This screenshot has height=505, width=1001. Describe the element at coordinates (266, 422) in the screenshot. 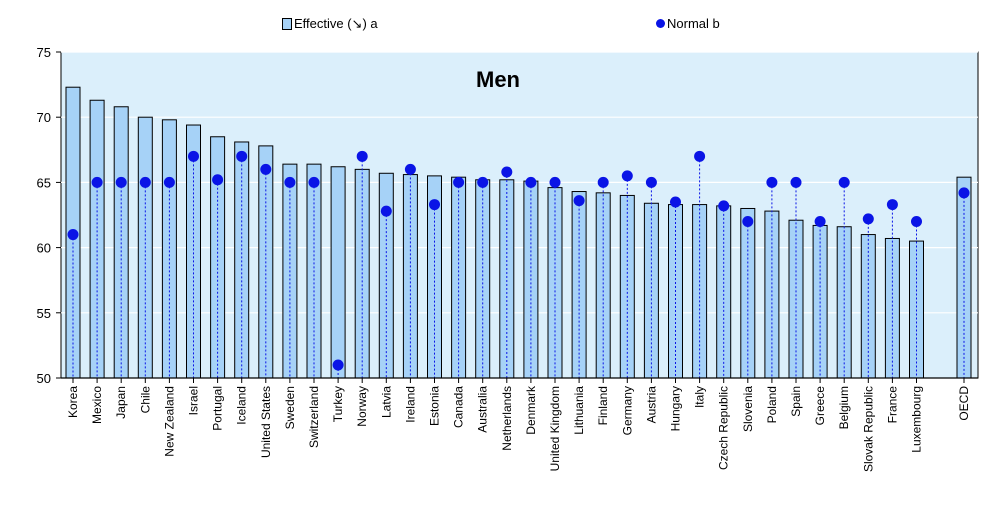

I see `x-tick-label: United States` at that location.